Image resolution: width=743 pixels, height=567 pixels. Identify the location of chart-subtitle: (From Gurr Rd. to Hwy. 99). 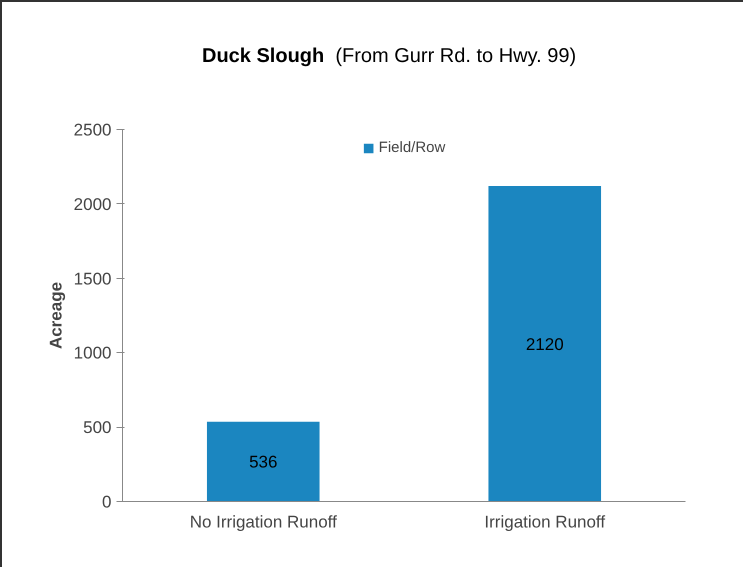
(455, 56).